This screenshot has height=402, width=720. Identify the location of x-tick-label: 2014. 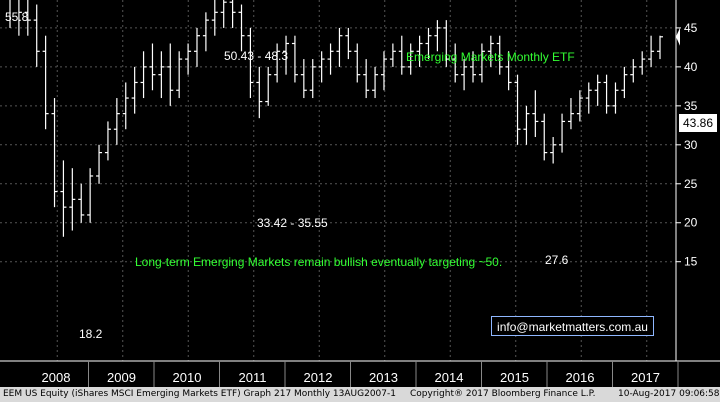
(449, 377).